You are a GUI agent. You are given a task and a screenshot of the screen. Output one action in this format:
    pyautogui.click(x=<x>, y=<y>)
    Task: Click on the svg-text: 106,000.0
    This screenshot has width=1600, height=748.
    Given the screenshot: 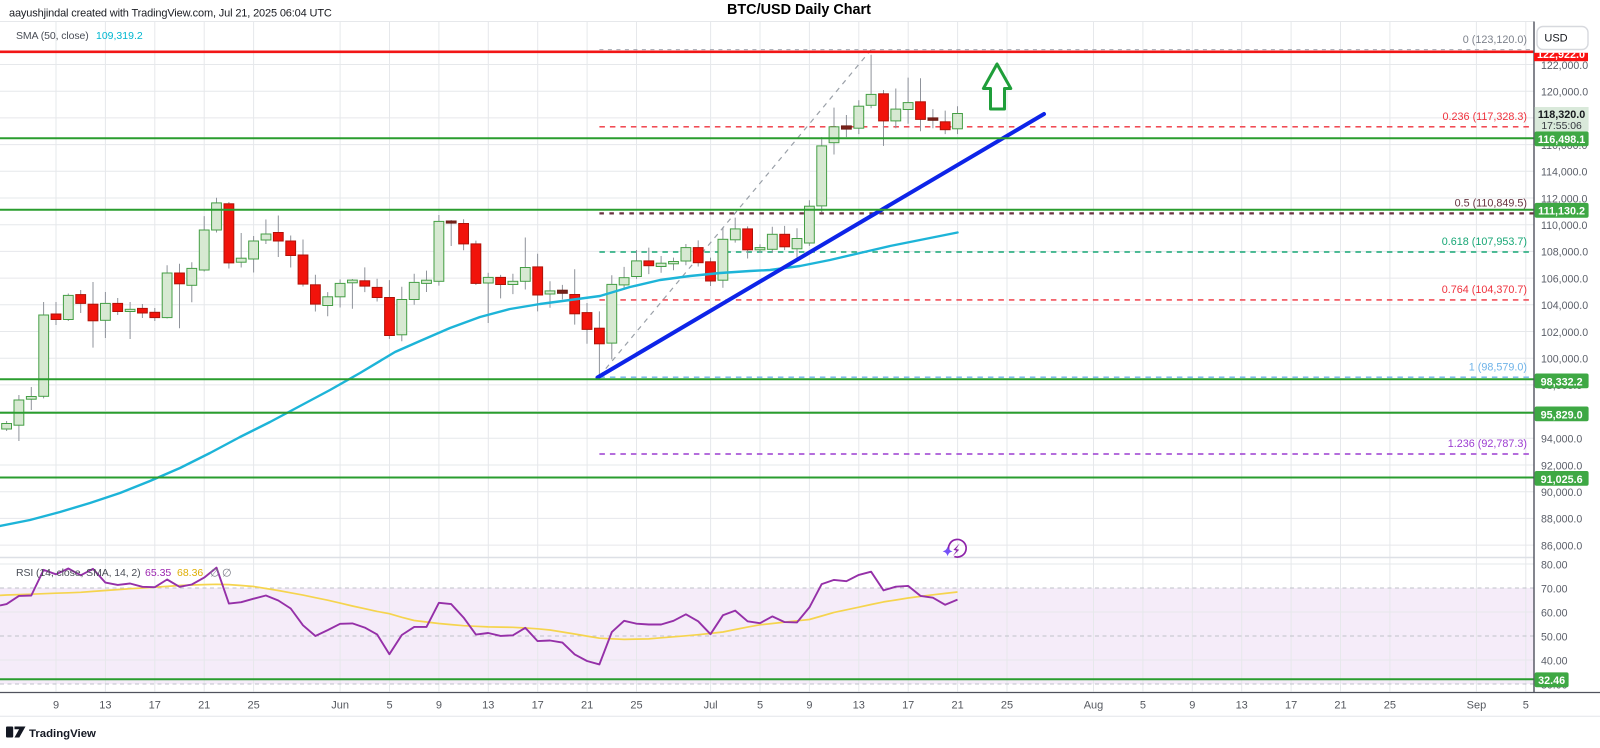 What is the action you would take?
    pyautogui.click(x=1564, y=279)
    